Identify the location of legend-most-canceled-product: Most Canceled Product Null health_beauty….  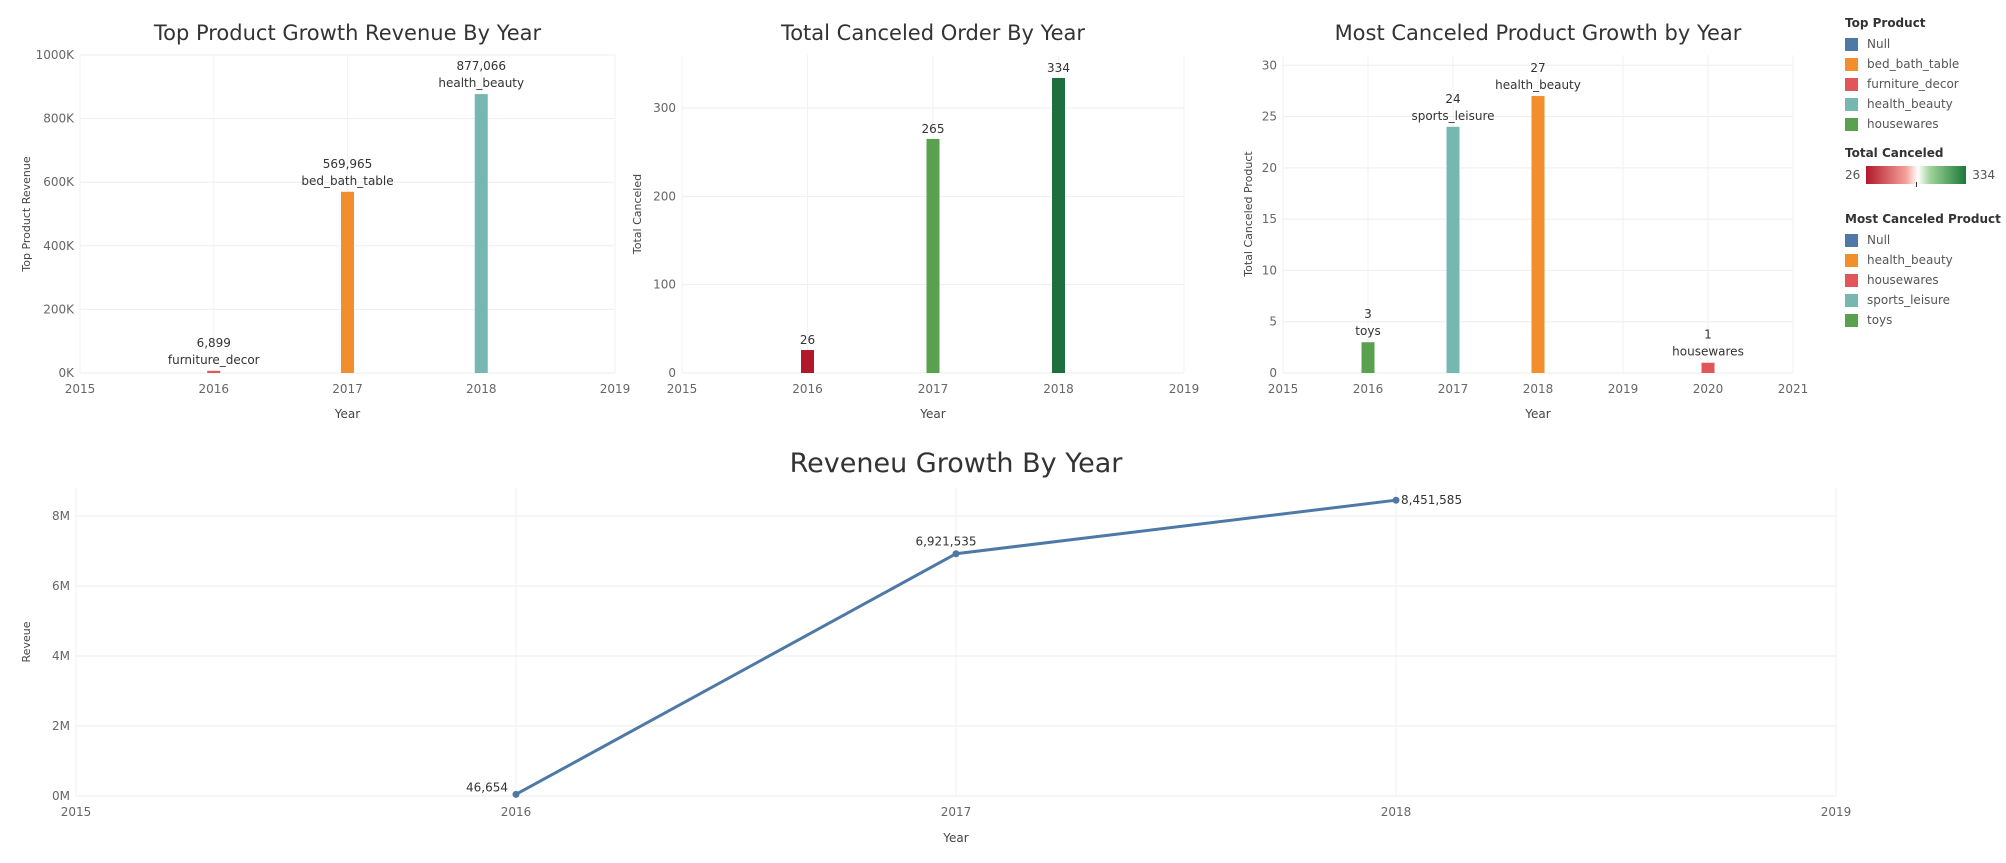
(1923, 271).